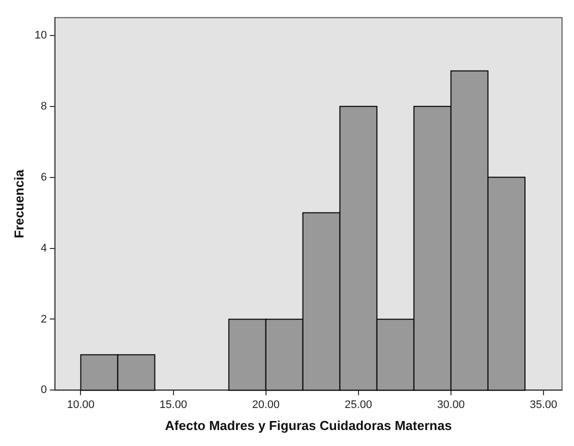 This screenshot has height=446, width=574. I want to click on y-axis-title: Frecuencia, so click(18, 203).